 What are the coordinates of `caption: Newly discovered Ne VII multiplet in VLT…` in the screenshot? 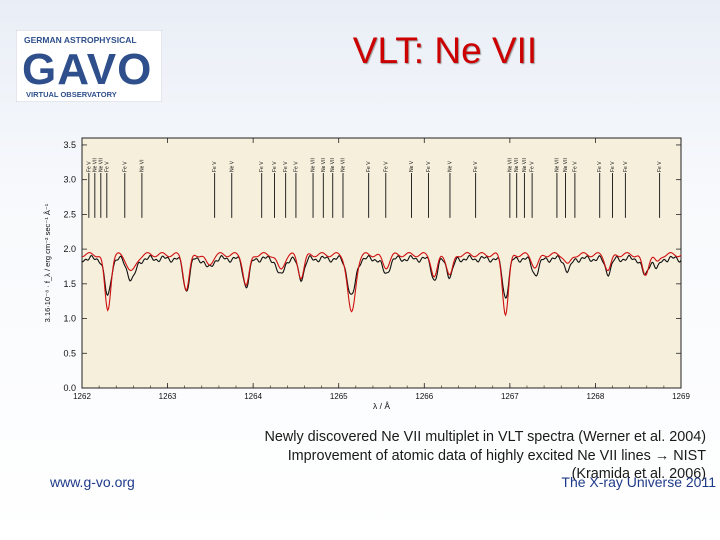 It's located at (446, 456).